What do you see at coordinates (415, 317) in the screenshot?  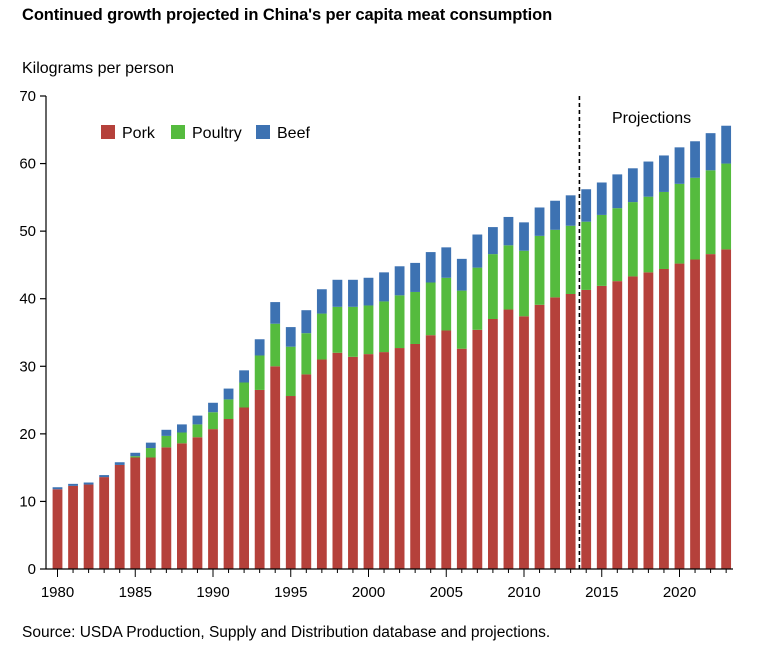 I see `bar-poultry-2003` at bounding box center [415, 317].